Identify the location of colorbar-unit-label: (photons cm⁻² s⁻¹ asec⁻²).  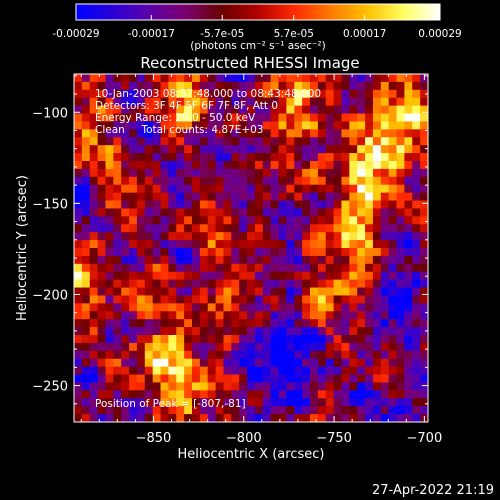
(257, 46).